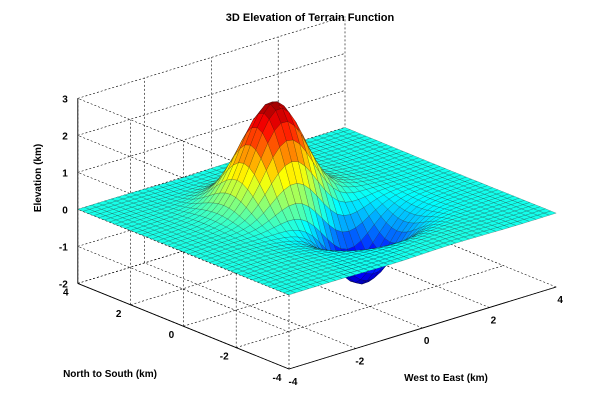 This screenshot has width=600, height=400. Describe the element at coordinates (63, 284) in the screenshot. I see `z-tick-label: -2` at that location.